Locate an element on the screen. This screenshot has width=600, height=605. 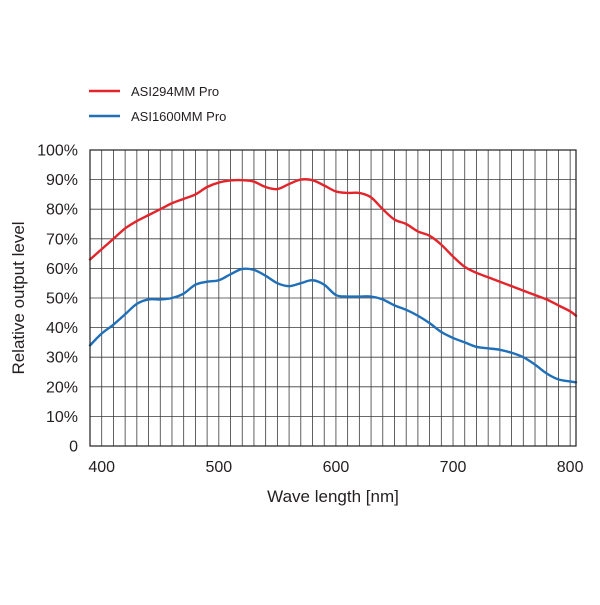
x-tick-label: 800 is located at coordinates (570, 467).